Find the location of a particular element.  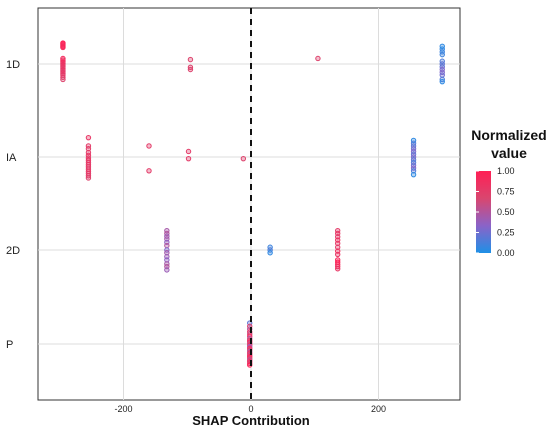

x-axis-labels: -200 0 200 is located at coordinates (250, 409).